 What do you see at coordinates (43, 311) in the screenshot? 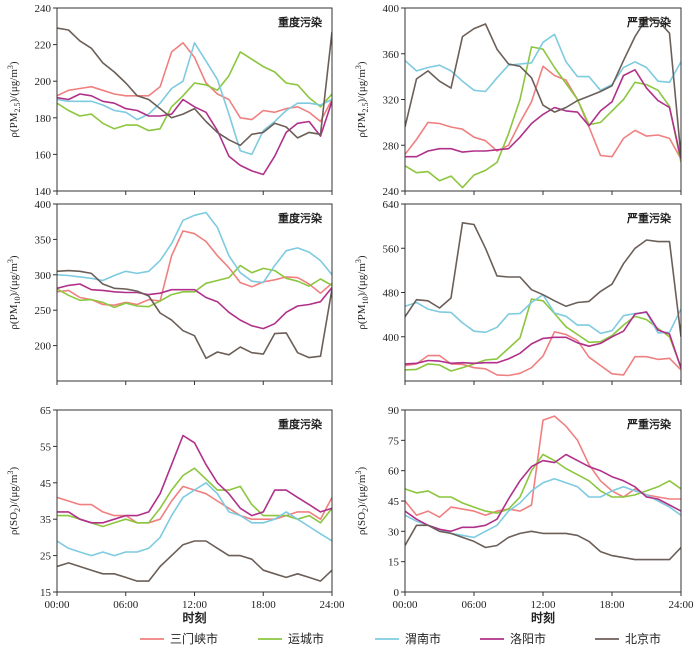
I see `y-tick-label: 250` at bounding box center [43, 311].